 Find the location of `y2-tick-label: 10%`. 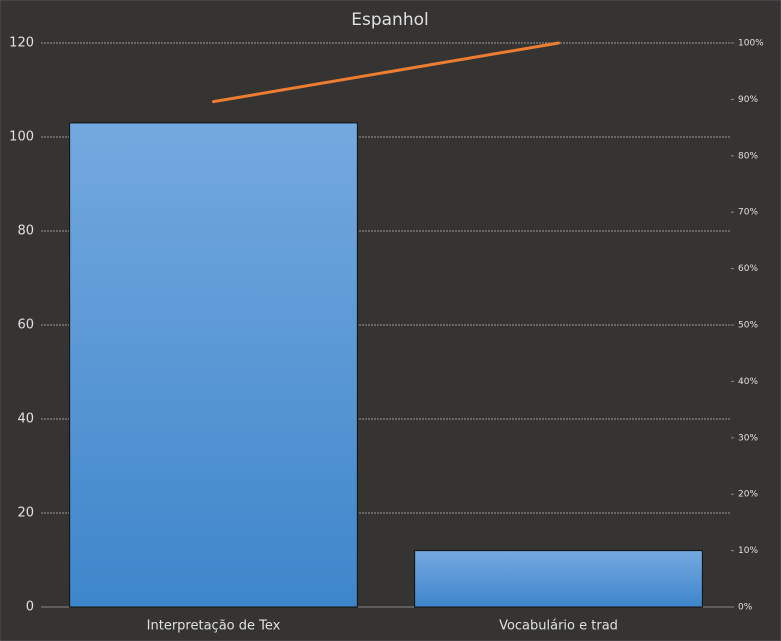

y2-tick-label: 10% is located at coordinates (748, 551).